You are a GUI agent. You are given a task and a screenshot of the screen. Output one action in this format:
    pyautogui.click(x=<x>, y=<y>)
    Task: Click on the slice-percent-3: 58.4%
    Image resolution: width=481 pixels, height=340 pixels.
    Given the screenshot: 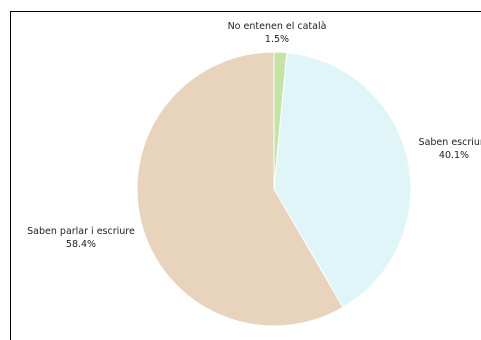 What is the action you would take?
    pyautogui.click(x=81, y=244)
    